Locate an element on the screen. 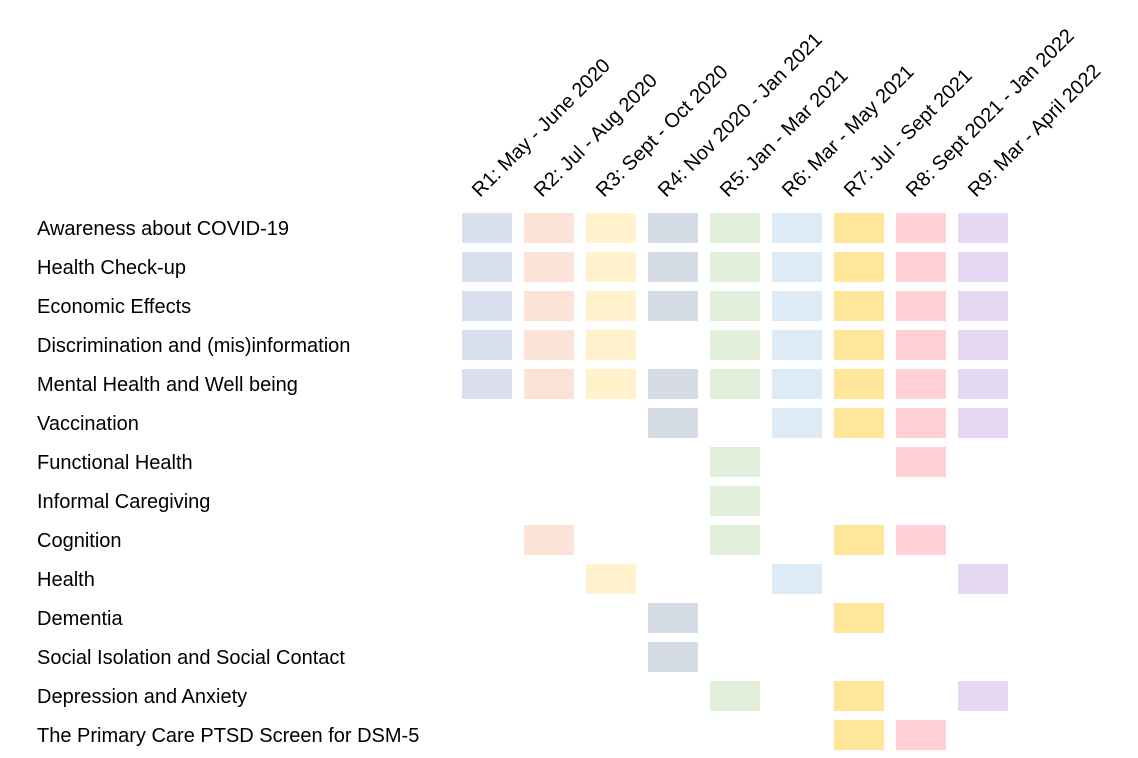 The image size is (1138, 758). row-label: Mental Health and Well being is located at coordinates (167, 385).